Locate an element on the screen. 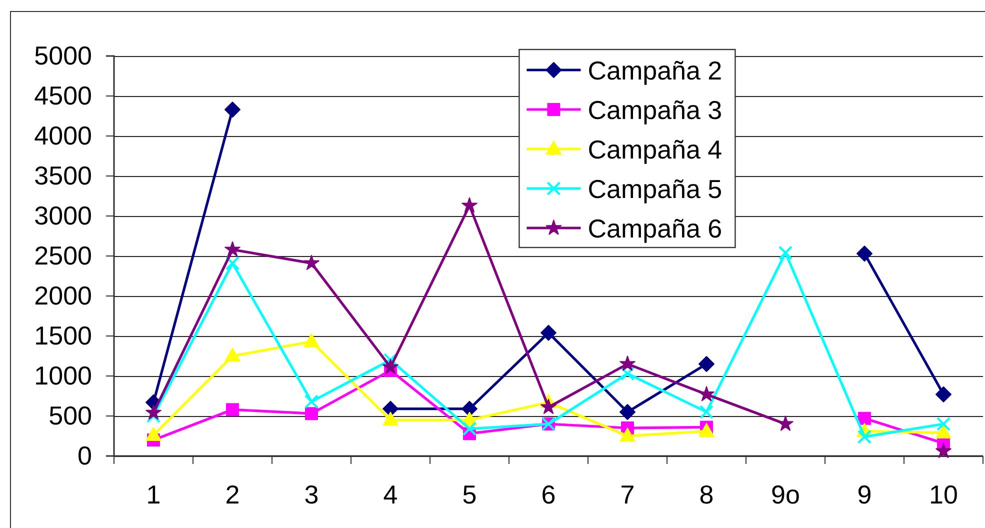 The width and height of the screenshot is (985, 528). legend-label: Campaña 5 is located at coordinates (655, 189).